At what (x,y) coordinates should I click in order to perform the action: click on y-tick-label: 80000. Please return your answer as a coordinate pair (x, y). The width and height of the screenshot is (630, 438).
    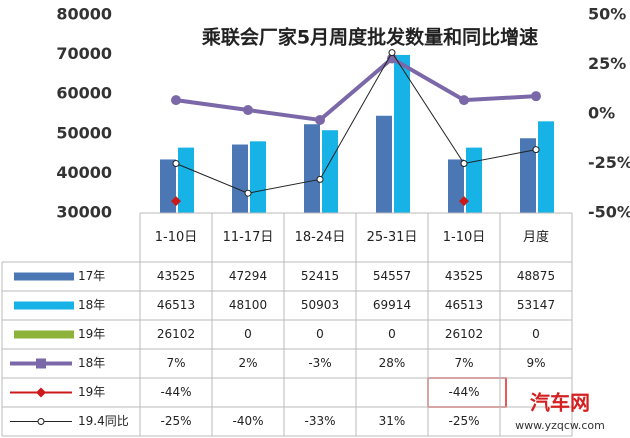
    Looking at the image, I should click on (84, 14).